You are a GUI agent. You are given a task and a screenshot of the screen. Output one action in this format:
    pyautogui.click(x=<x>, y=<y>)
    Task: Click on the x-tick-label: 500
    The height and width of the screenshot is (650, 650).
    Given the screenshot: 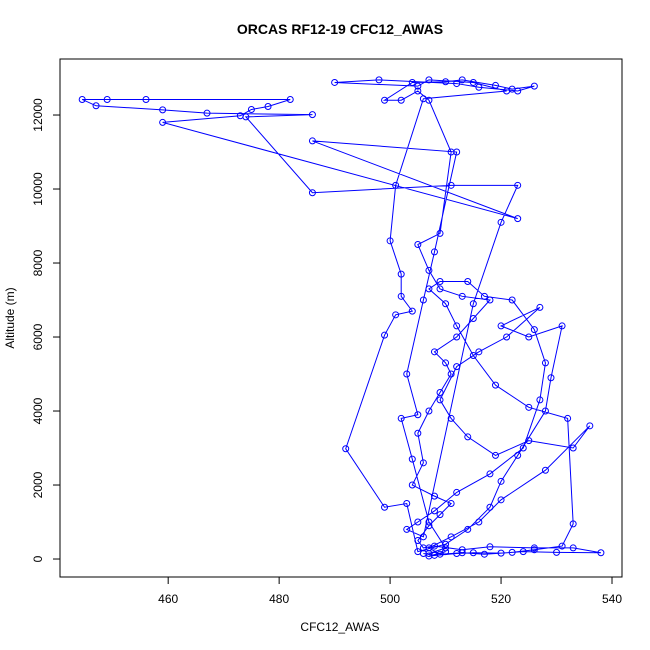 What is the action you would take?
    pyautogui.click(x=390, y=599)
    